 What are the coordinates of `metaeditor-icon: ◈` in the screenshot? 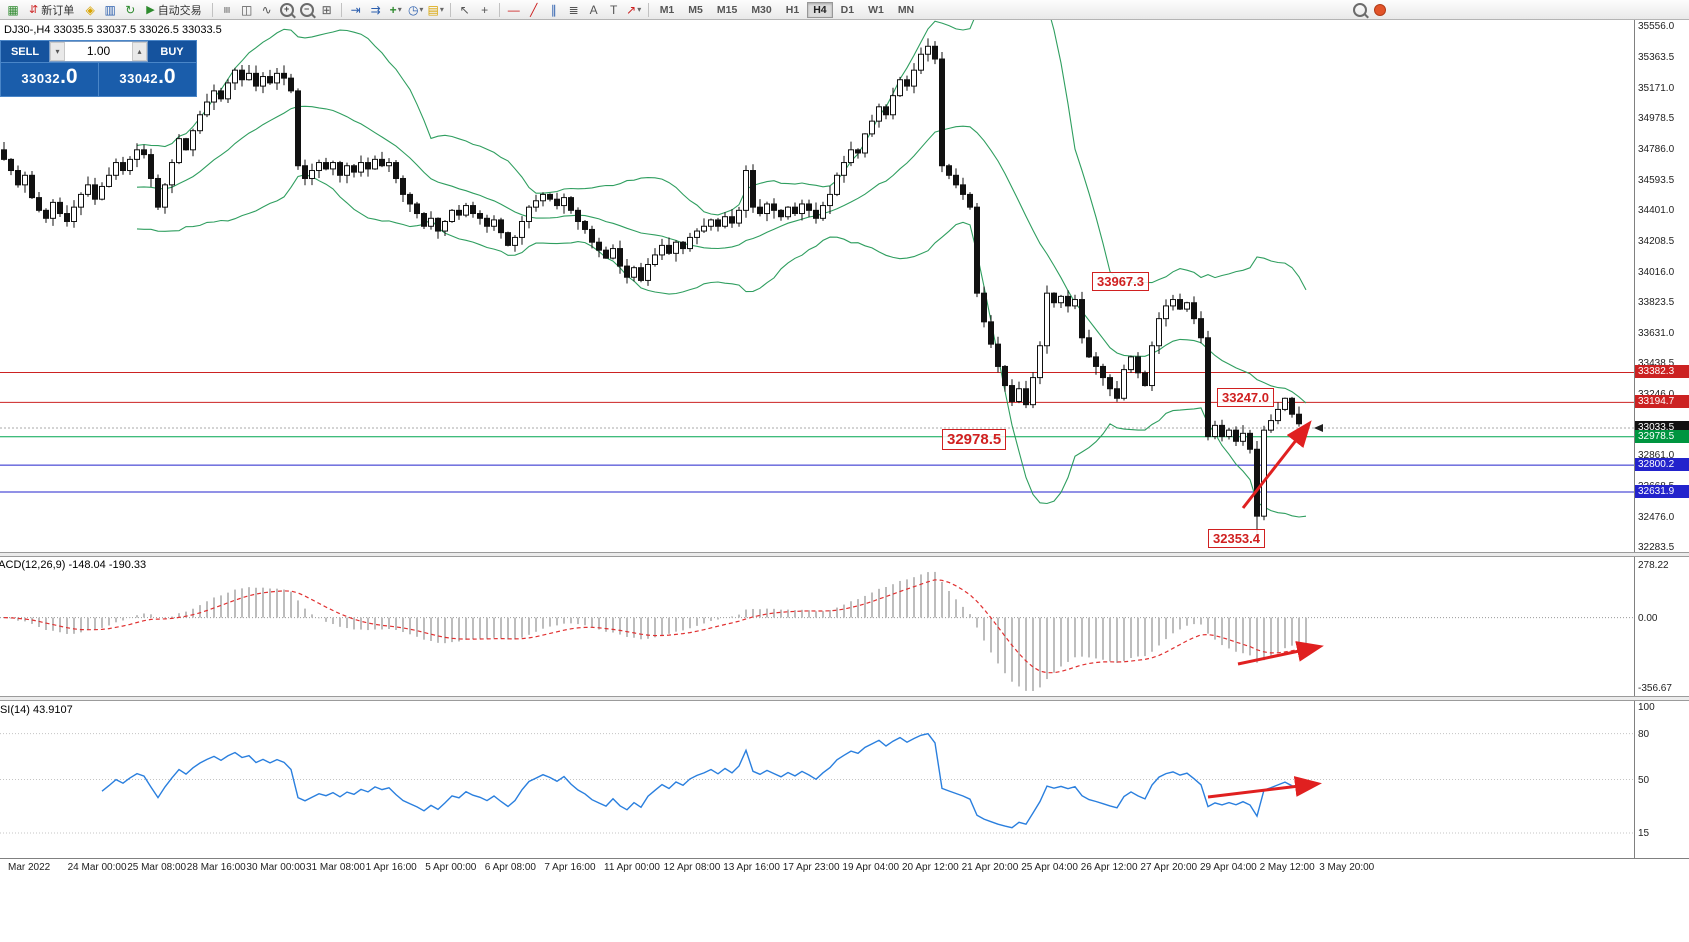 It's located at (90, 9).